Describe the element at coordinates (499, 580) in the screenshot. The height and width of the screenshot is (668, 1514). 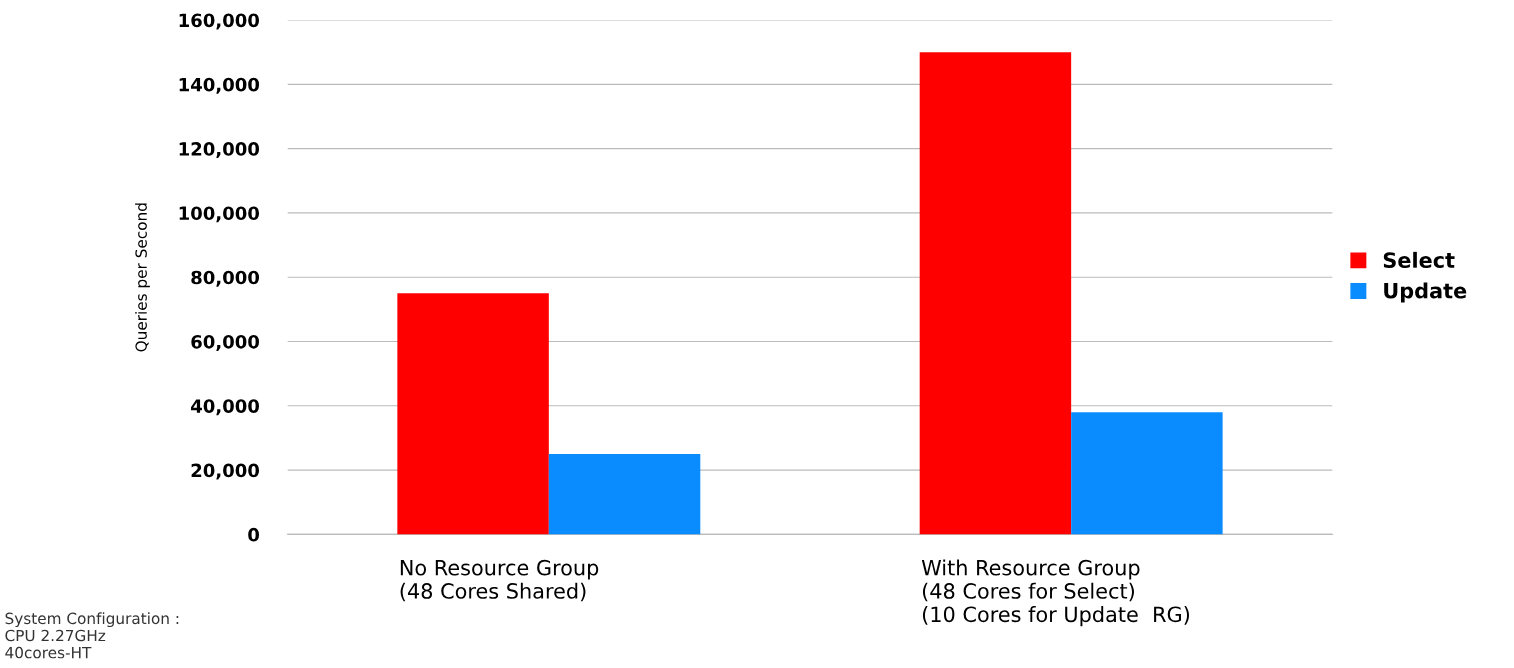
I see `x-tick-label: No Resource Group (48 Cores Shared)` at that location.